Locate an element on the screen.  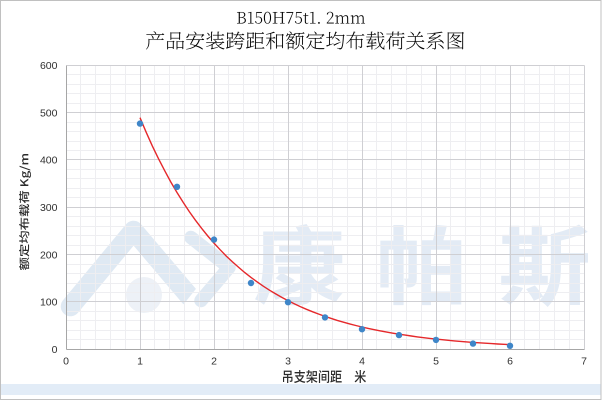
svg-text: 600 is located at coordinates (49, 66).